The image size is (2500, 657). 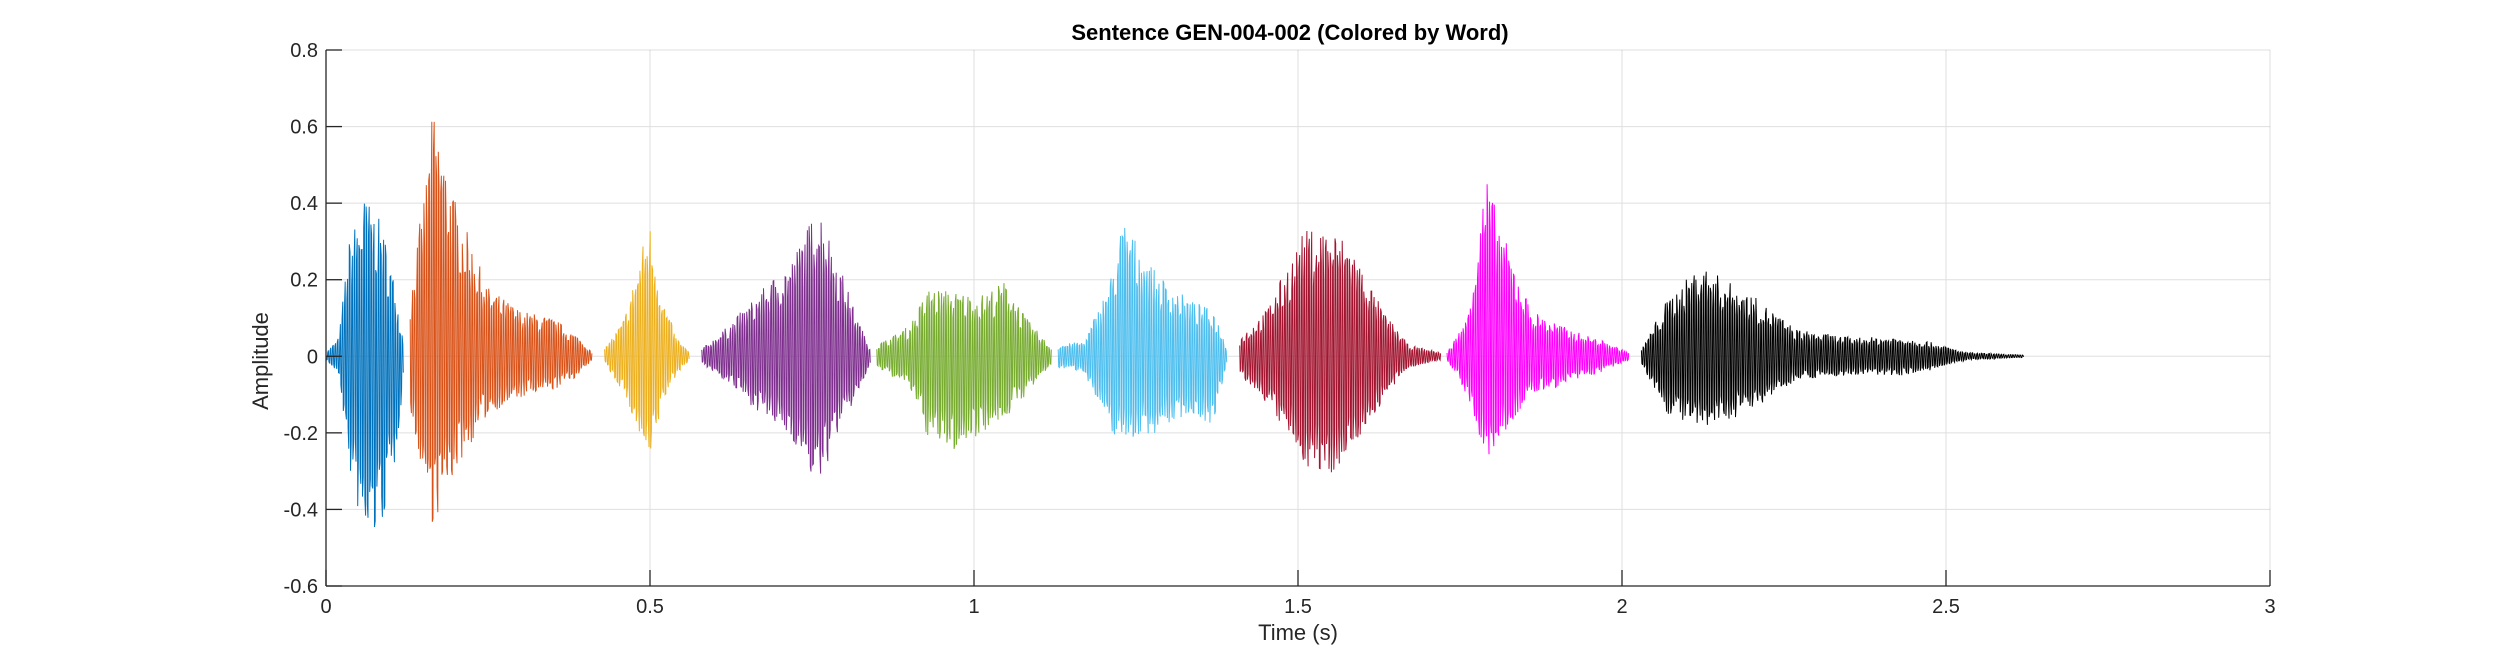 I want to click on x-tick-label: 2, so click(x=1621, y=607).